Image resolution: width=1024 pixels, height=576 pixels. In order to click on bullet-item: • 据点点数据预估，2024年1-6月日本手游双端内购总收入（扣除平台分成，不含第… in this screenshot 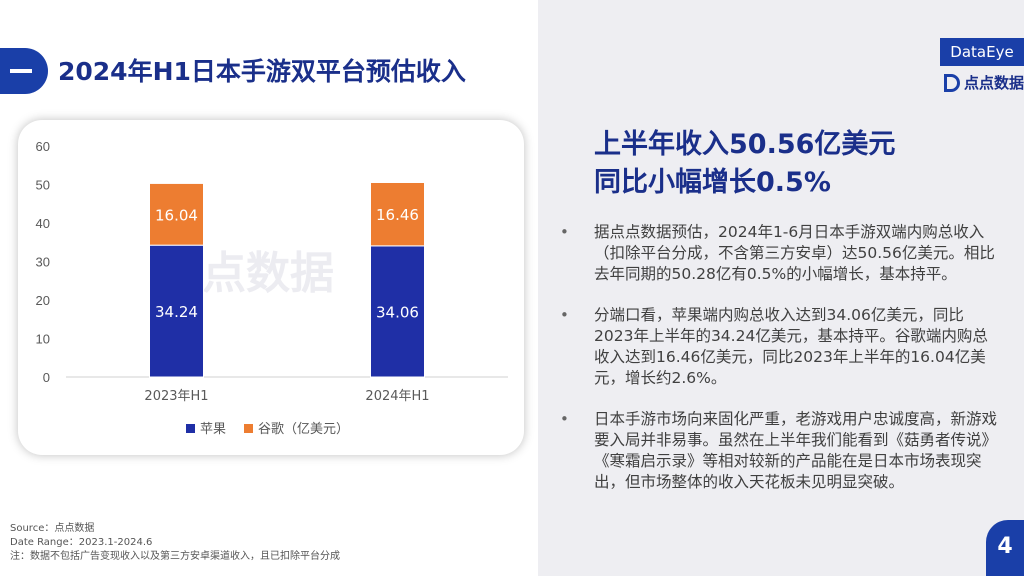, I will do `click(780, 253)`.